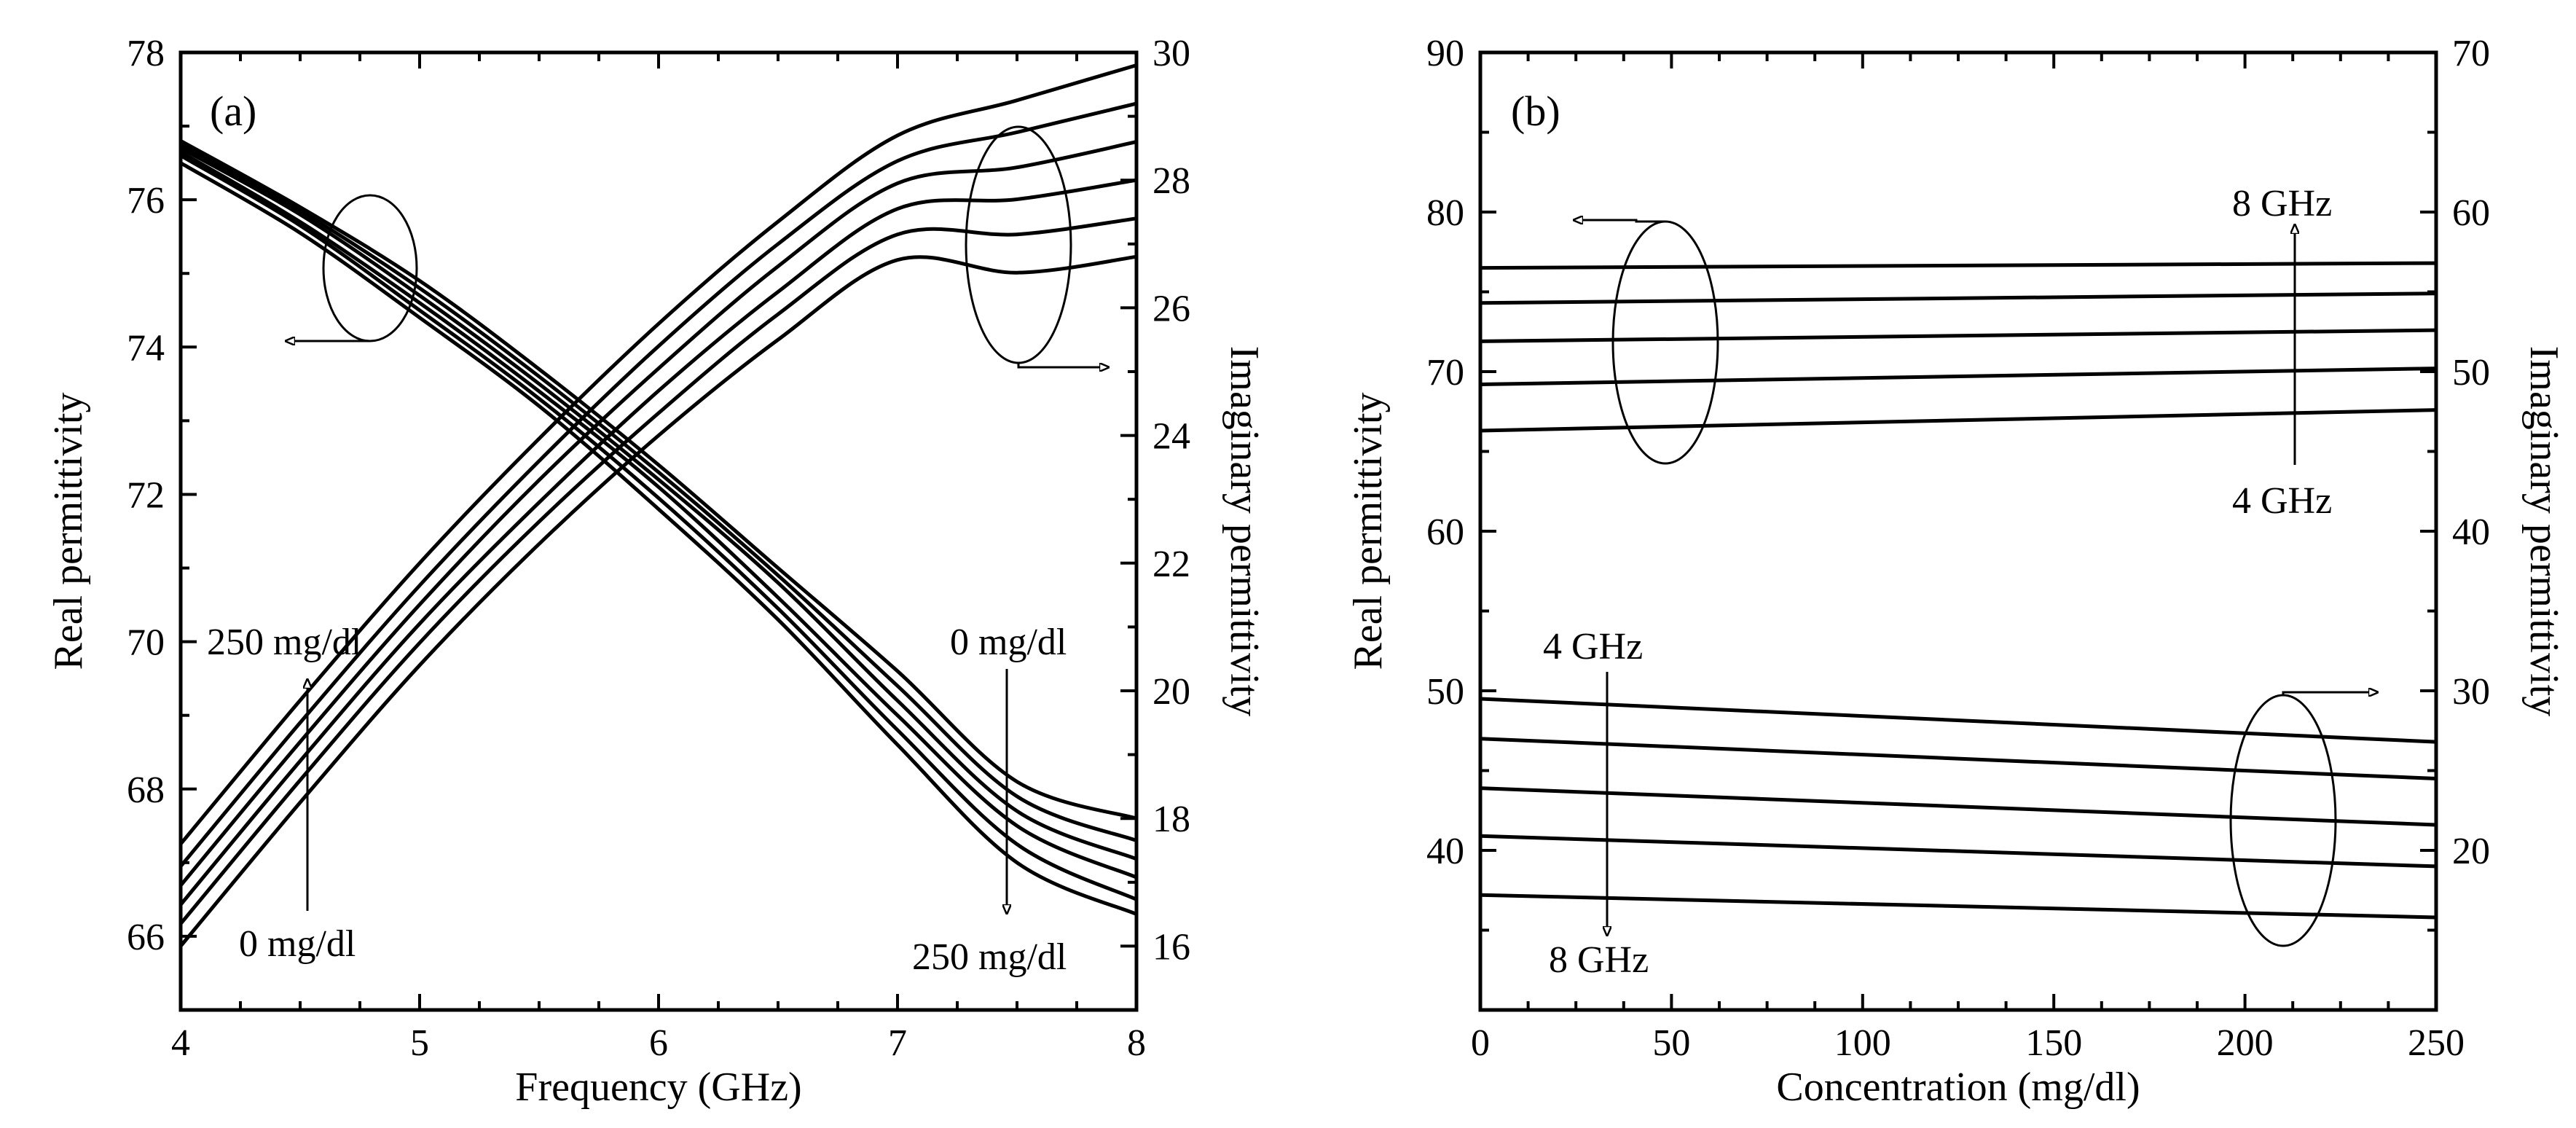 The width and height of the screenshot is (2576, 1128). What do you see at coordinates (284, 642) in the screenshot?
I see `panel-a-annot-imag-top: 250 mg/dl` at bounding box center [284, 642].